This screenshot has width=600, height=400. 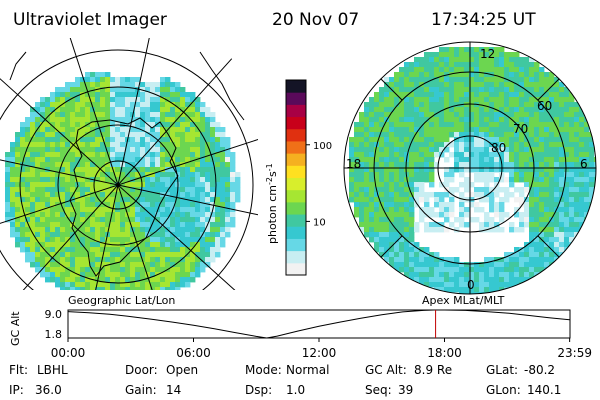 What do you see at coordinates (182, 370) in the screenshot?
I see `door-value: Open` at bounding box center [182, 370].